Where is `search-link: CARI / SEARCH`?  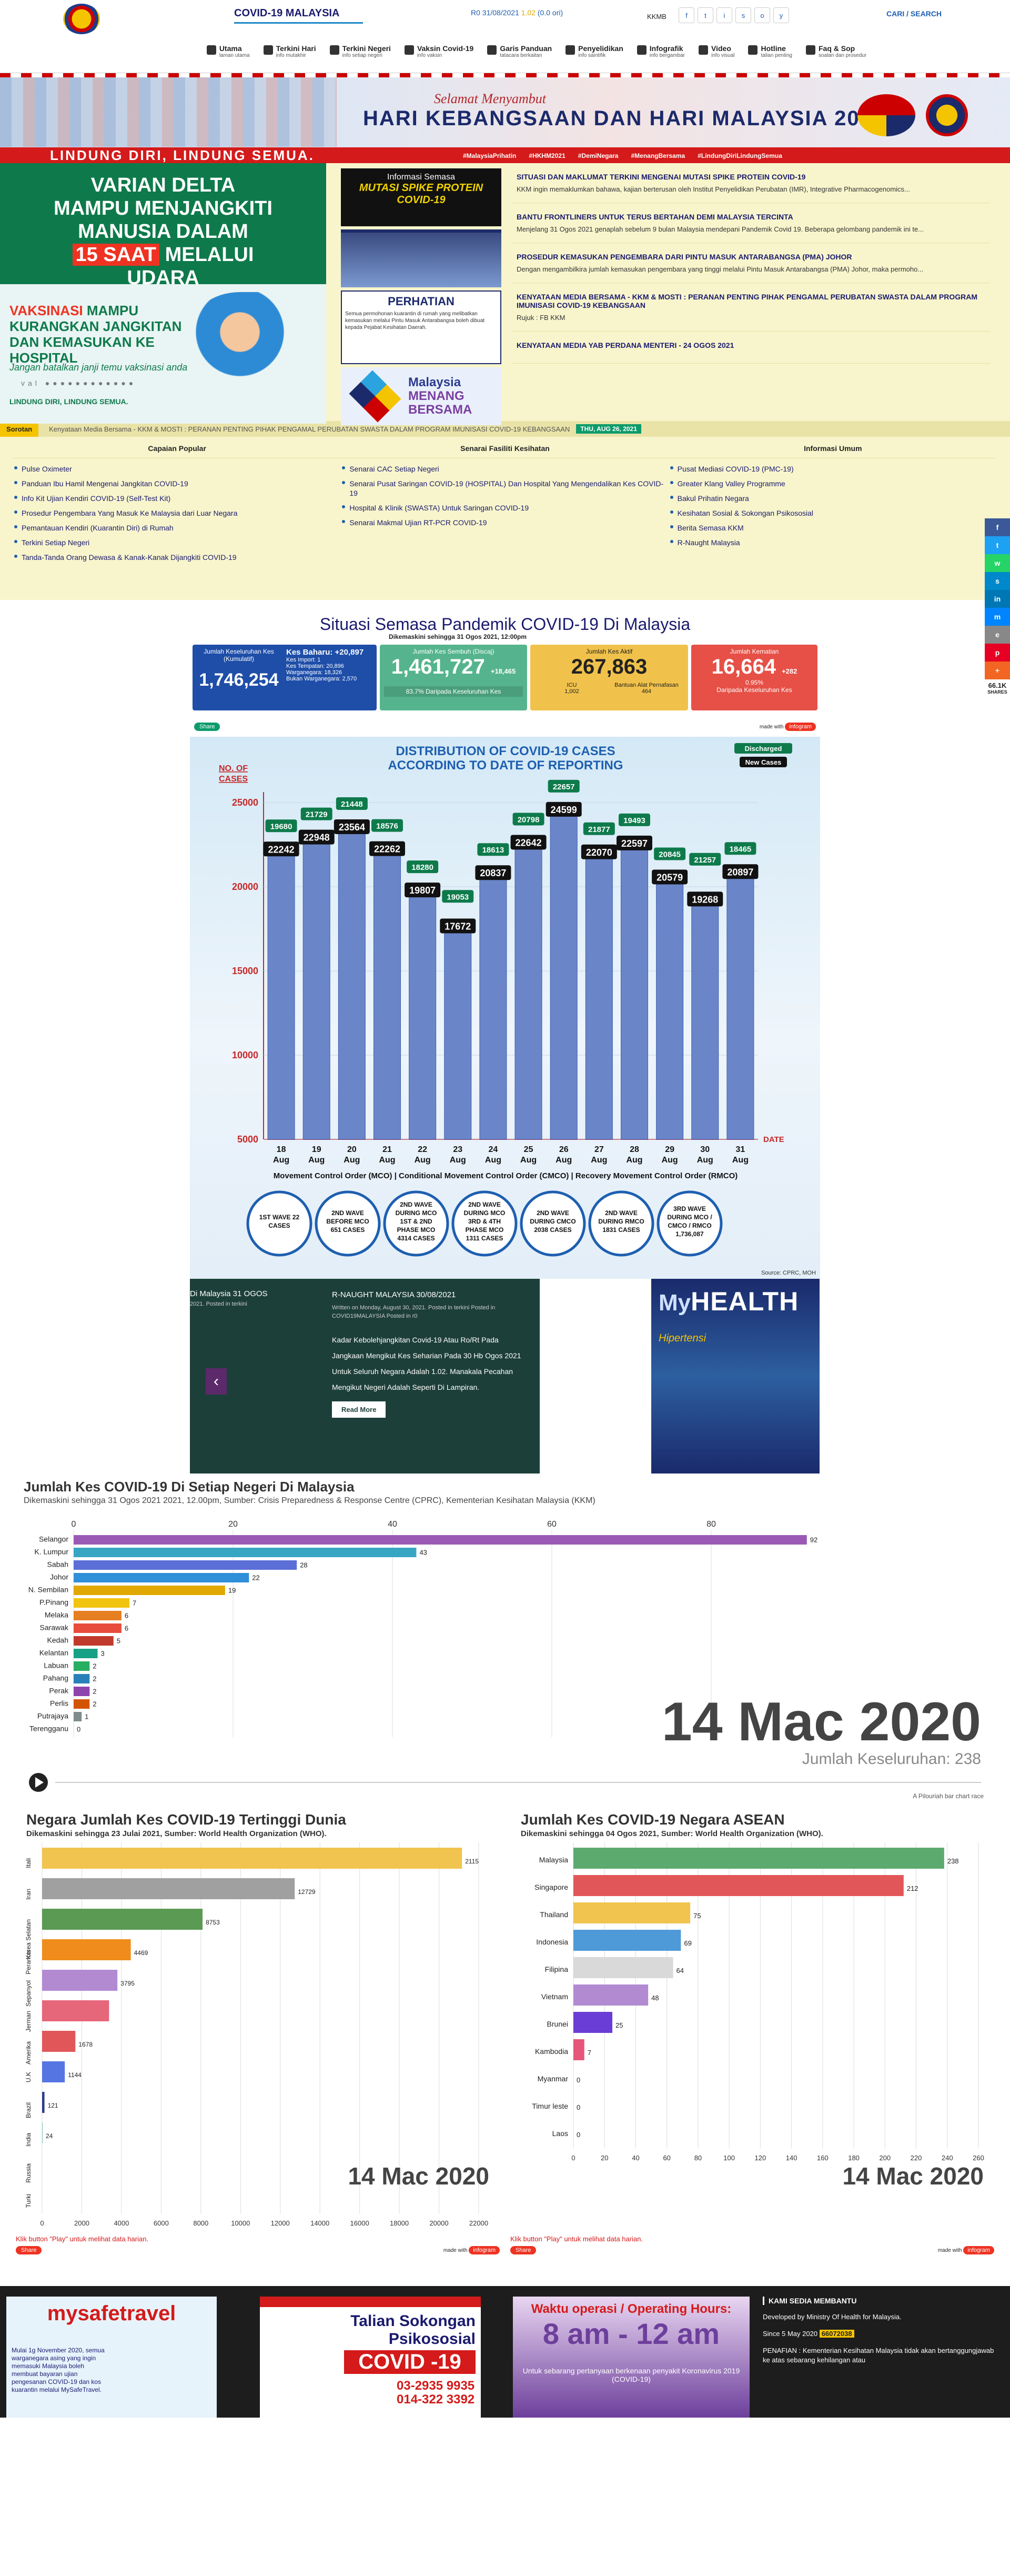
search-link: CARI / SEARCH is located at coordinates (914, 13).